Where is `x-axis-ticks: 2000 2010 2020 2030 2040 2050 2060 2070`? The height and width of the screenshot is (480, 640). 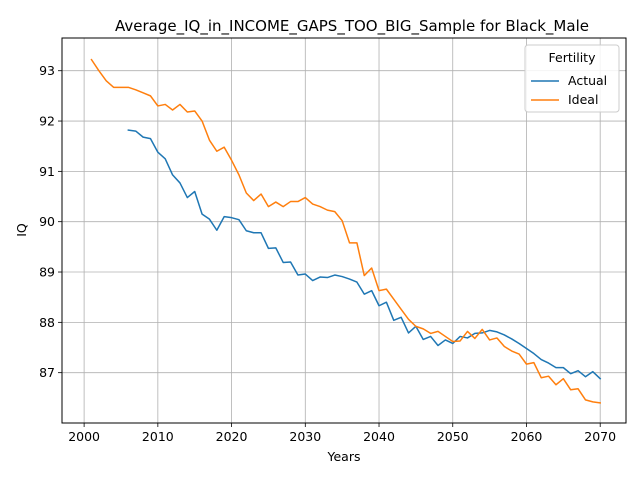 x-axis-ticks: 2000 2010 2020 2030 2040 2050 2060 2070 is located at coordinates (342, 433).